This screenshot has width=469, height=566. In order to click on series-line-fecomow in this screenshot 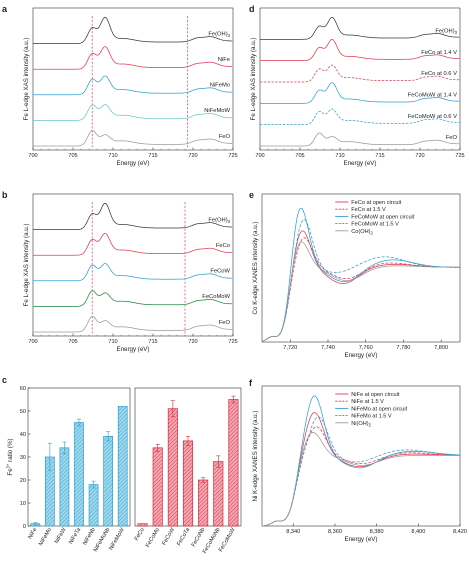, I will do `click(133, 298)`.